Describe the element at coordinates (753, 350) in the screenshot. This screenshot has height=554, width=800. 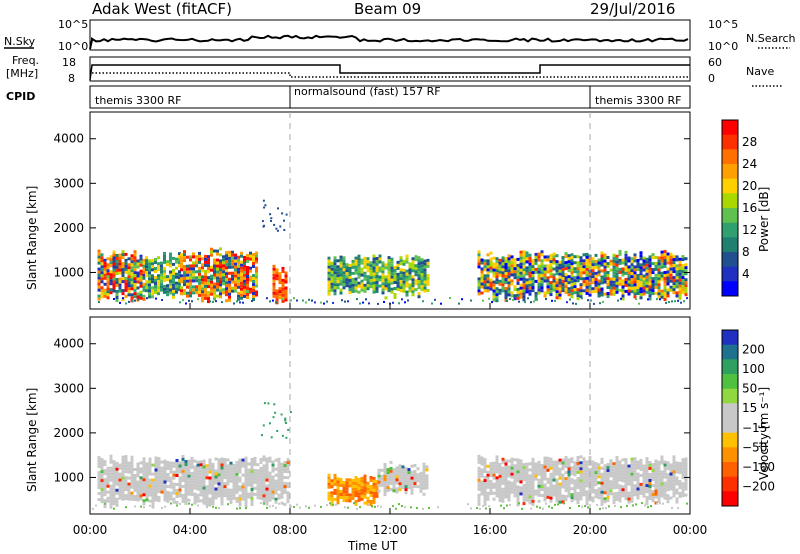
I see `velocity-colorbar-tick-label: 200` at that location.